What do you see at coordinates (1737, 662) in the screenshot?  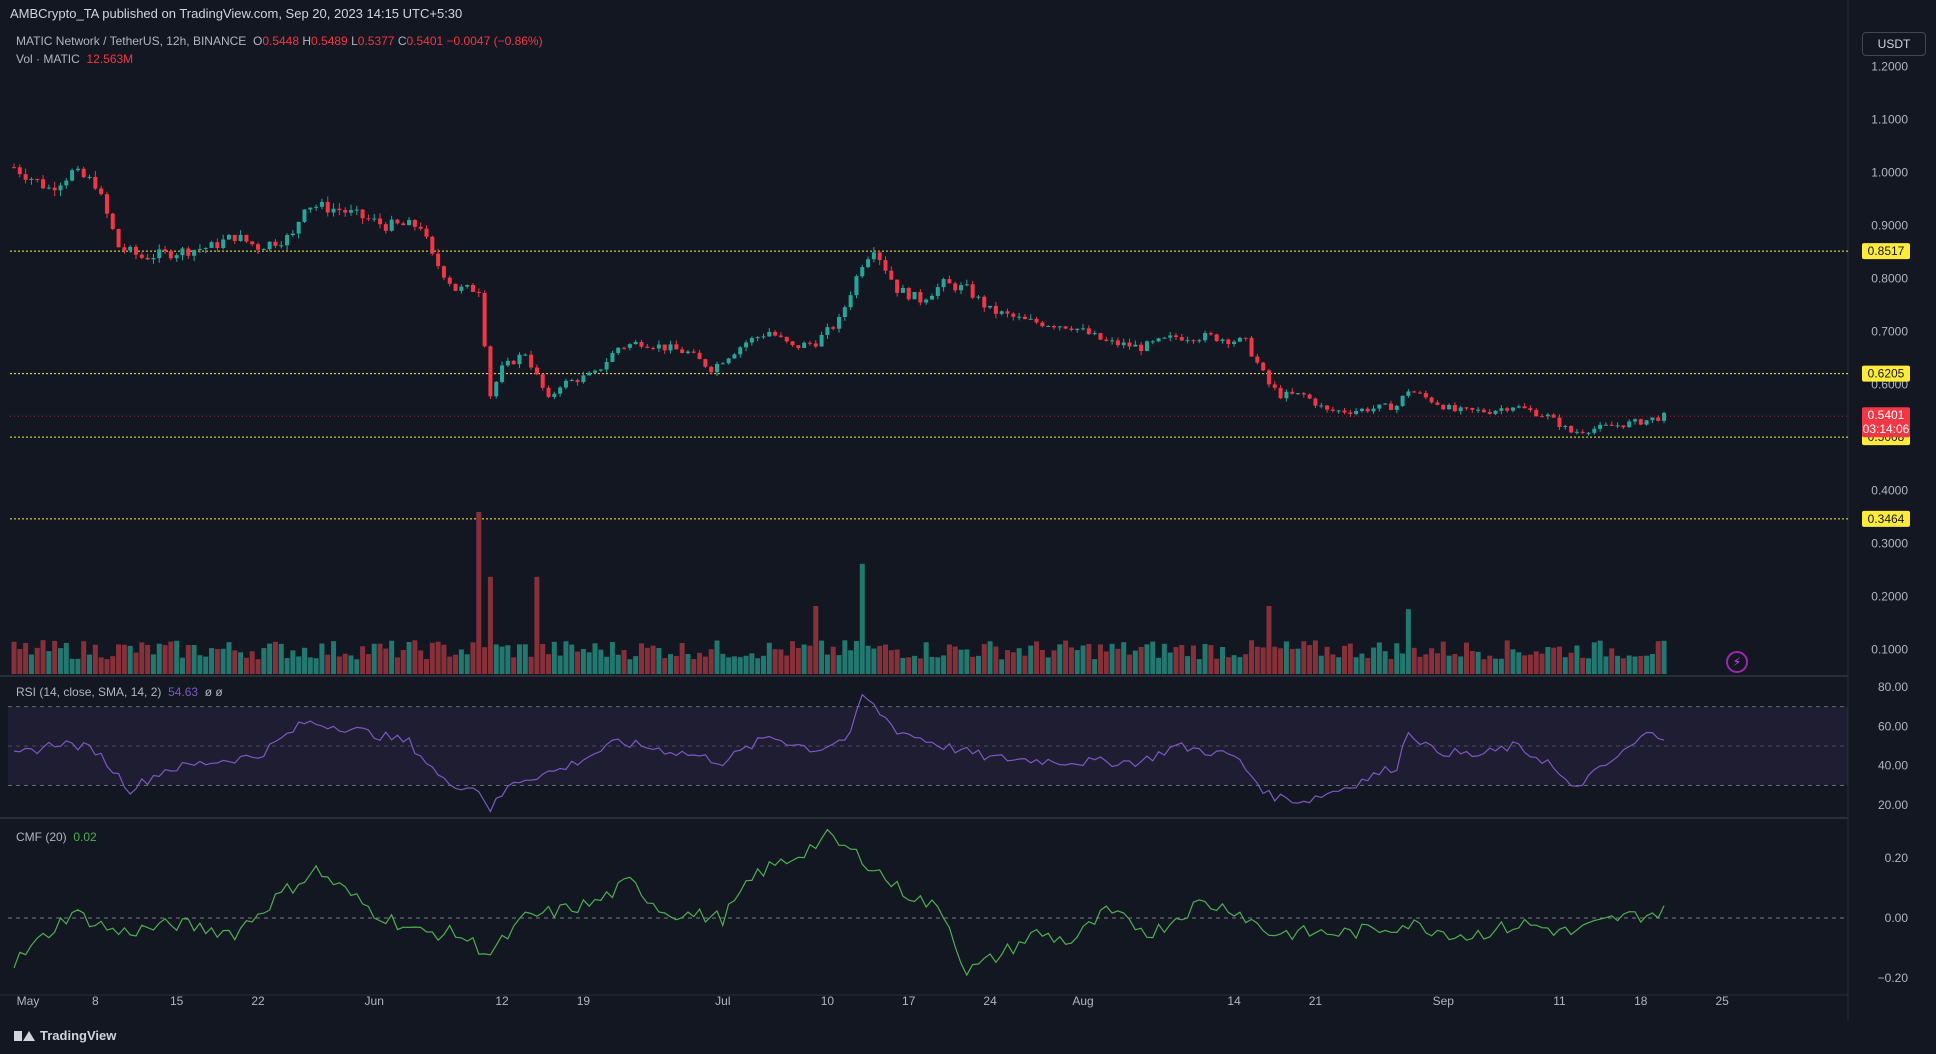 I see `lightning-icon: ⚡` at bounding box center [1737, 662].